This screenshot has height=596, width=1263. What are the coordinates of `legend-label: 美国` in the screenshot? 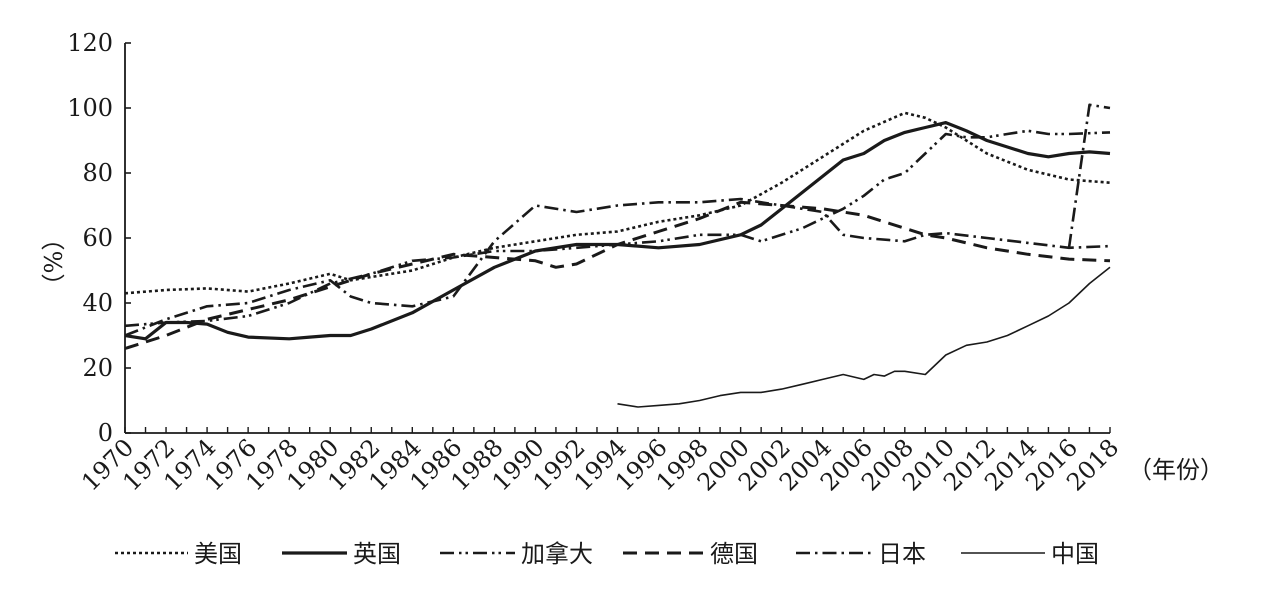 It's located at (218, 554).